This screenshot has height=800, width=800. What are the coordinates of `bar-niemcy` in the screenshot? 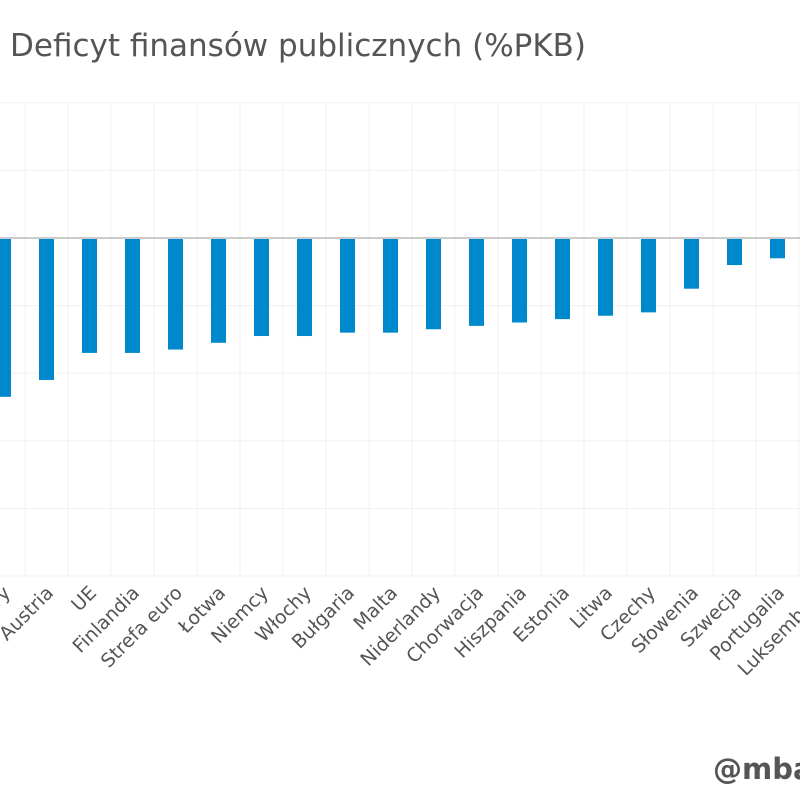 It's located at (261, 287).